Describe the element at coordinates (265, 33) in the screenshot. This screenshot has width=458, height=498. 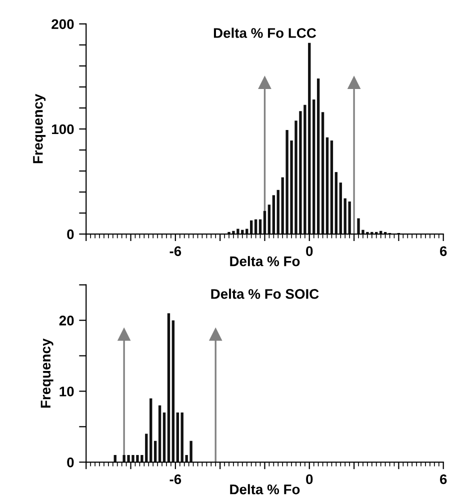
I see `chart-title: Delta % Fo LCC` at that location.